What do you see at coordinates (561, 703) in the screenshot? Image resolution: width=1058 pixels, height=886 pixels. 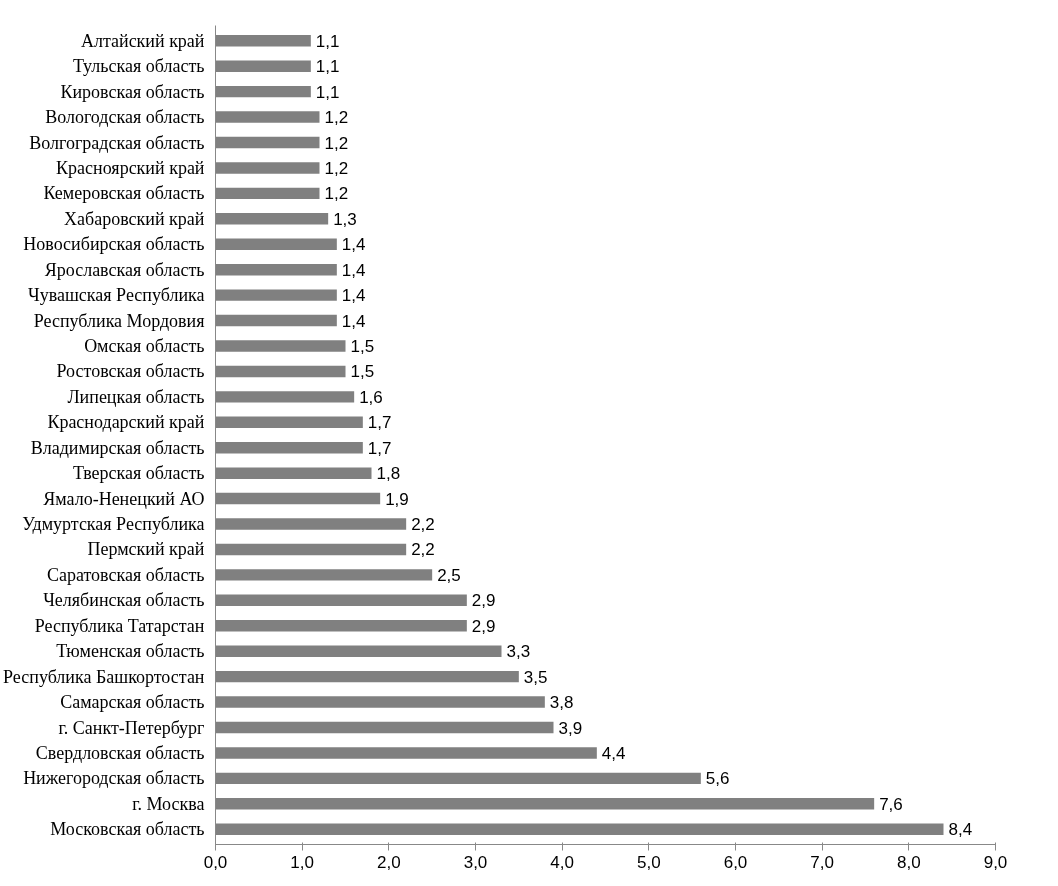 I see `data-label: 3,8` at bounding box center [561, 703].